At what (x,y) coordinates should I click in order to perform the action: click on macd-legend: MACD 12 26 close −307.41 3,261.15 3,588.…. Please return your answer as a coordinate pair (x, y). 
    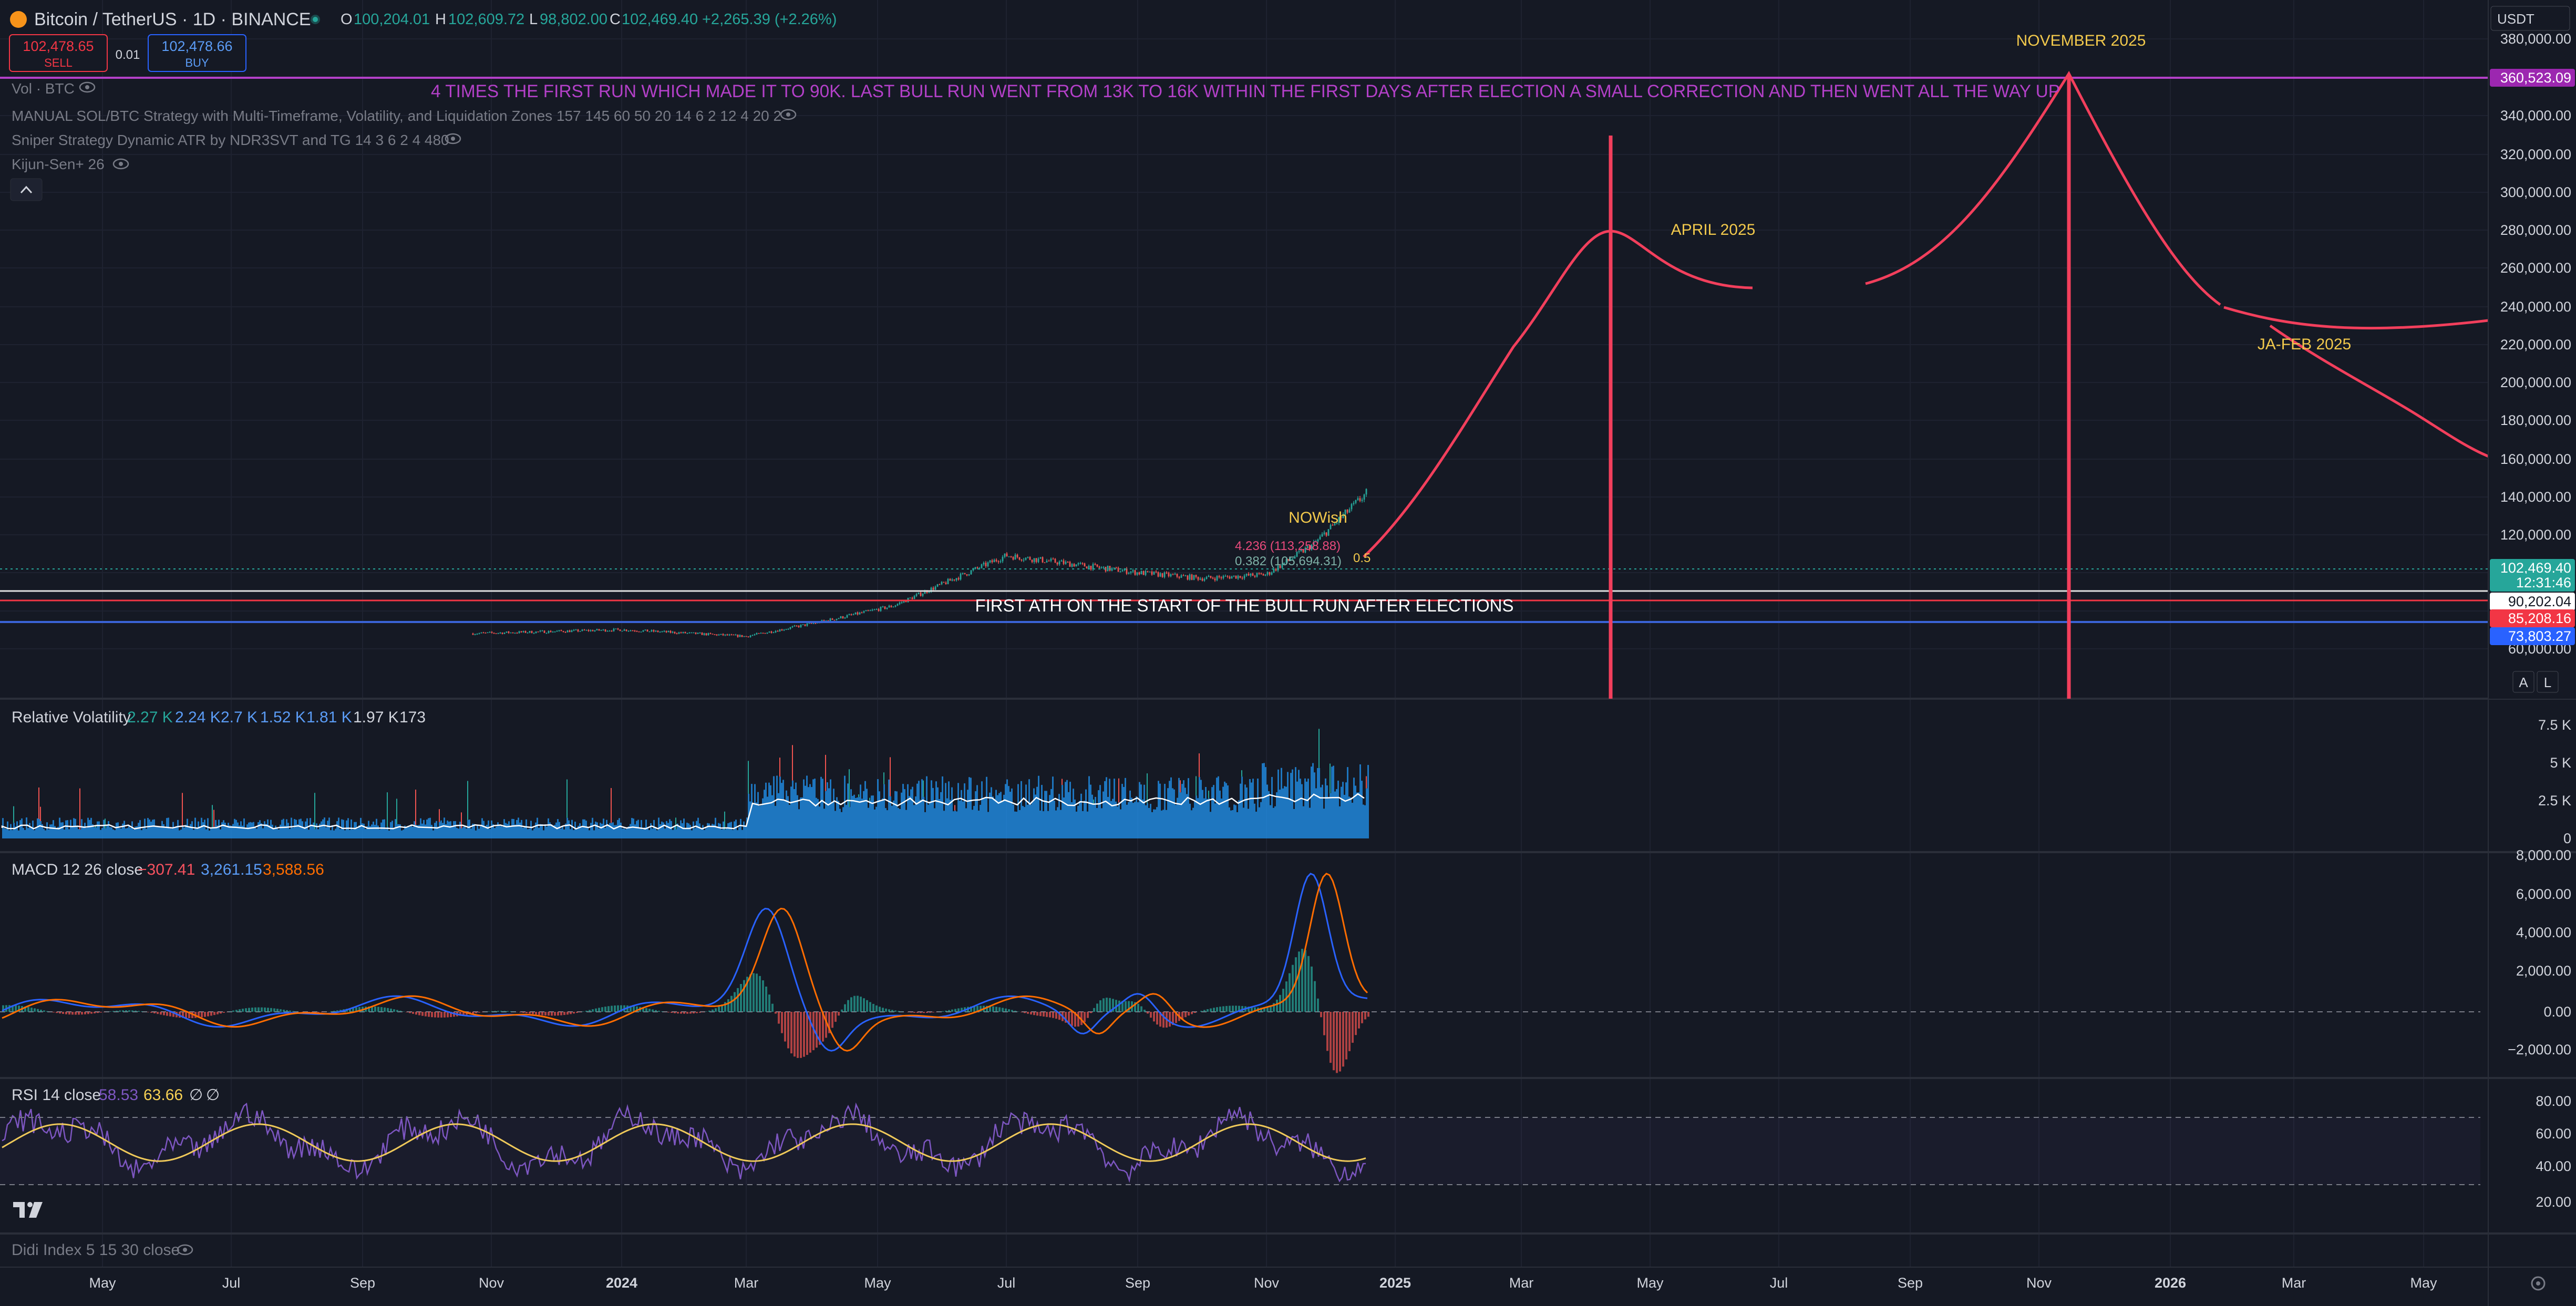
    Looking at the image, I should click on (168, 870).